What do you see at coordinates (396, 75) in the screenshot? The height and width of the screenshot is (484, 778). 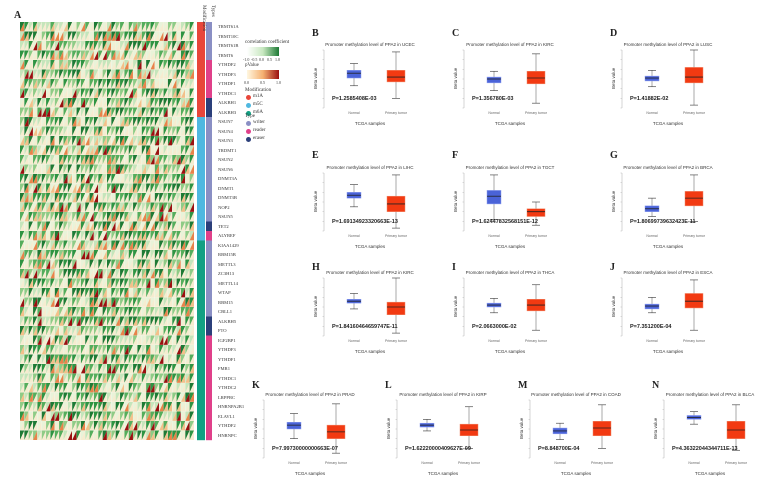 I see `tumor-box` at bounding box center [396, 75].